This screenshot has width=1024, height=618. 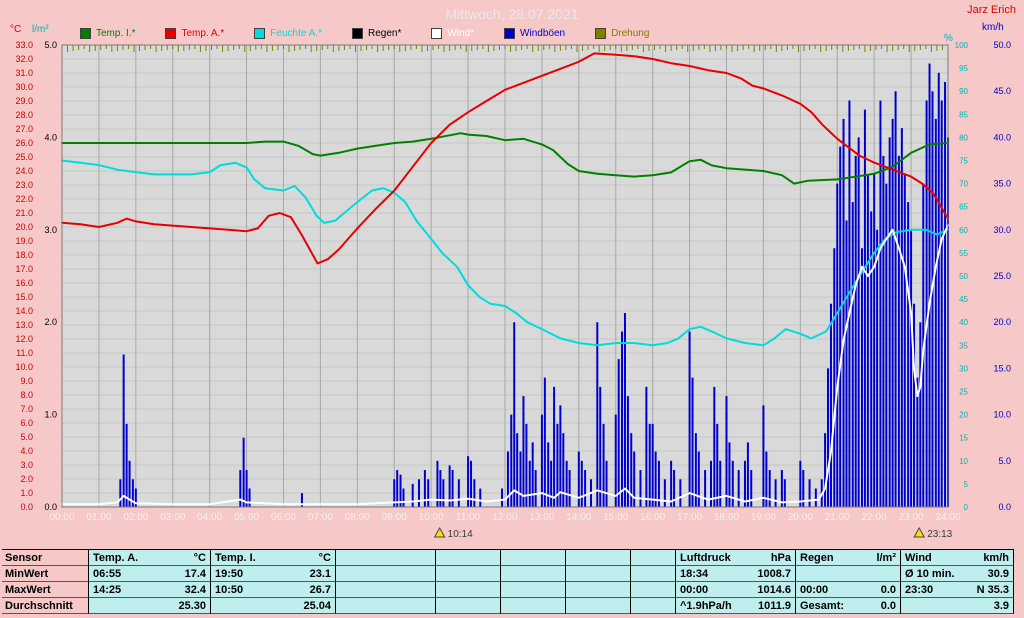 What do you see at coordinates (735, 606) in the screenshot?
I see `stat-luftdruck-avg: ^1.9hPa/h 1011.9` at bounding box center [735, 606].